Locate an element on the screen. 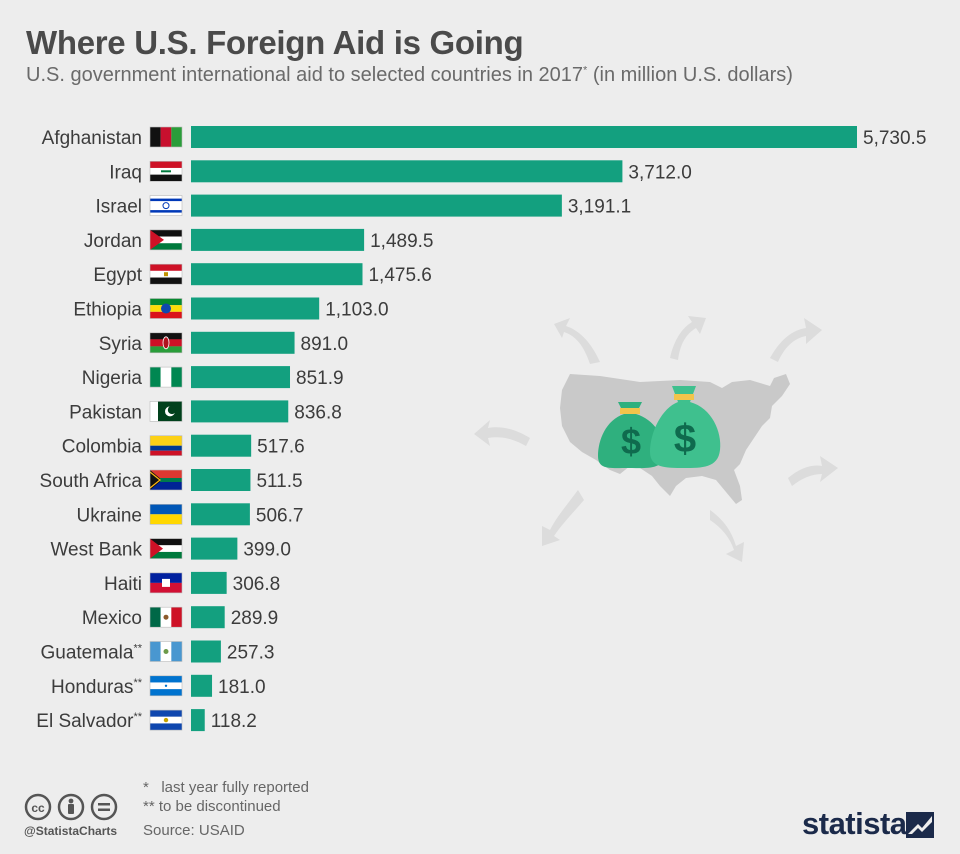 This screenshot has width=960, height=854. category-name: Nigeria is located at coordinates (112, 378).